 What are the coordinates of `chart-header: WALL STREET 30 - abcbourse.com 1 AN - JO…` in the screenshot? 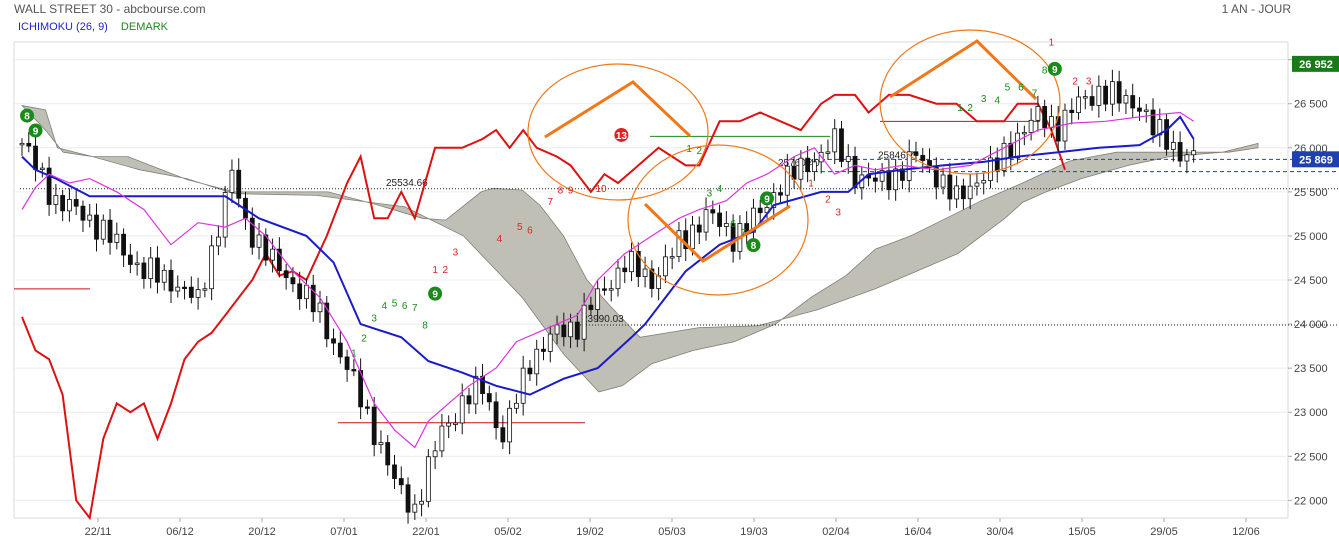 It's located at (669, 9).